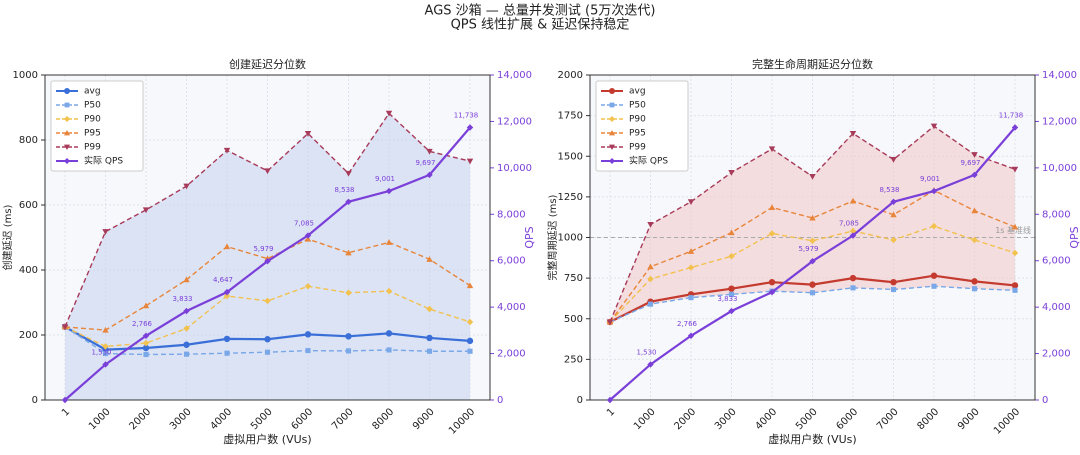  Describe the element at coordinates (97, 126) in the screenshot. I see `legend-box` at that location.